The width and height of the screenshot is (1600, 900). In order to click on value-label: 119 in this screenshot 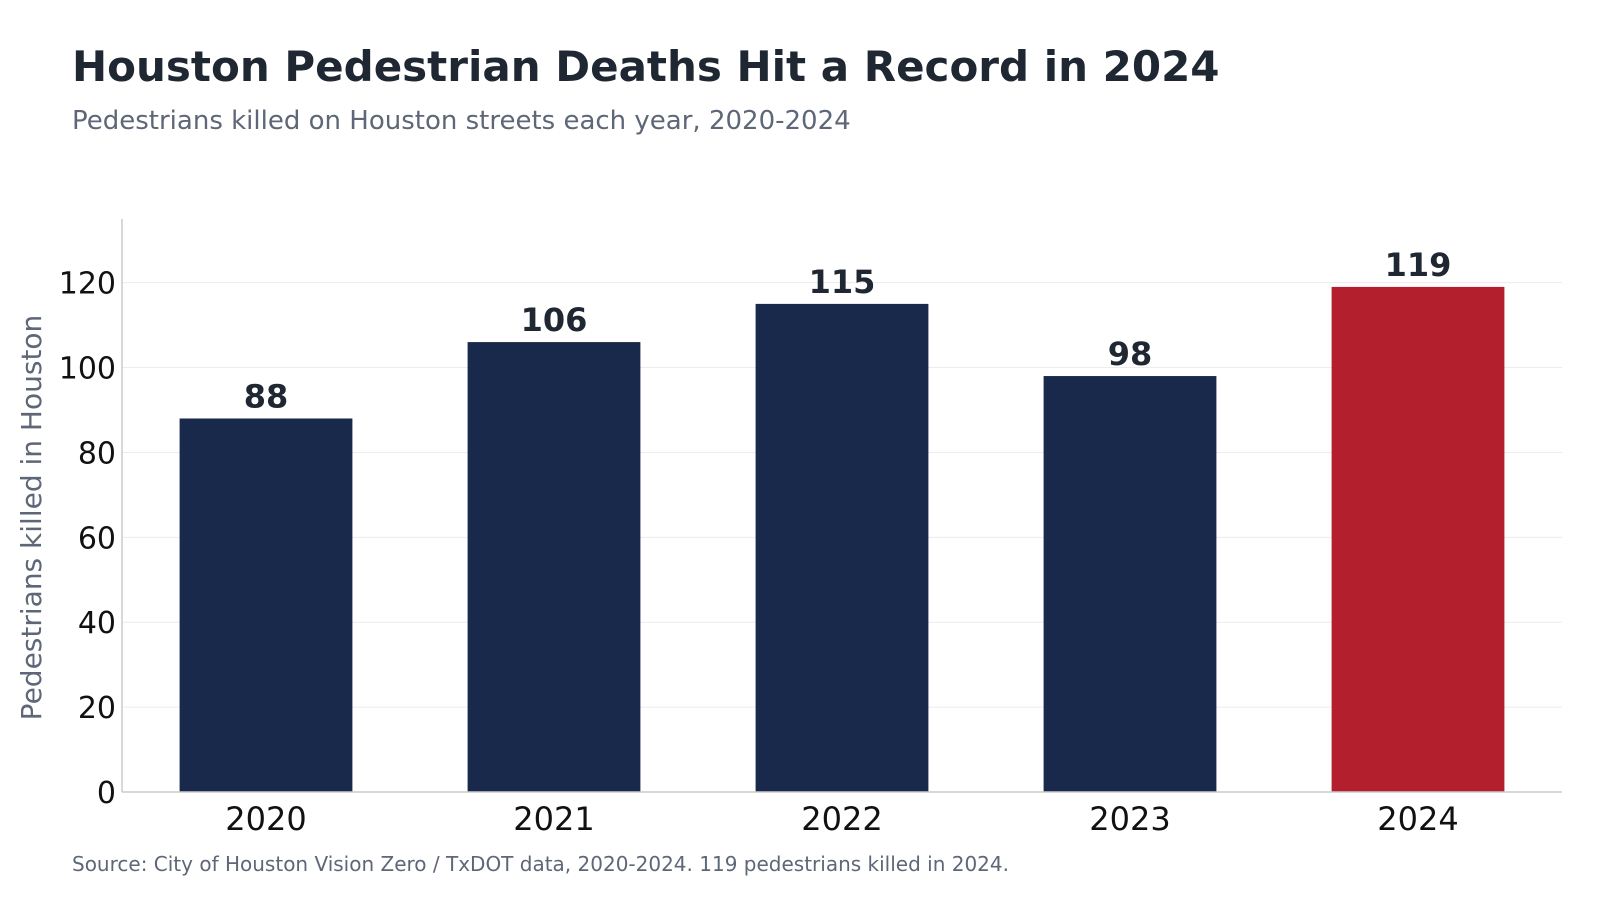, I will do `click(1418, 265)`.